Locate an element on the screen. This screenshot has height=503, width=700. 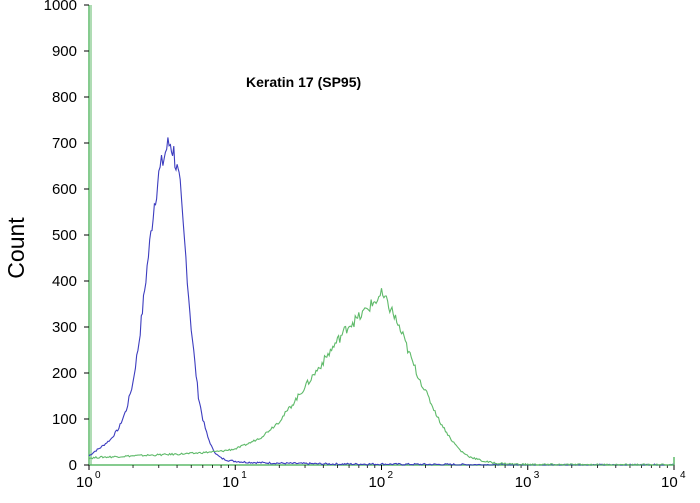
y-tick-label: 500 is located at coordinates (64, 235).